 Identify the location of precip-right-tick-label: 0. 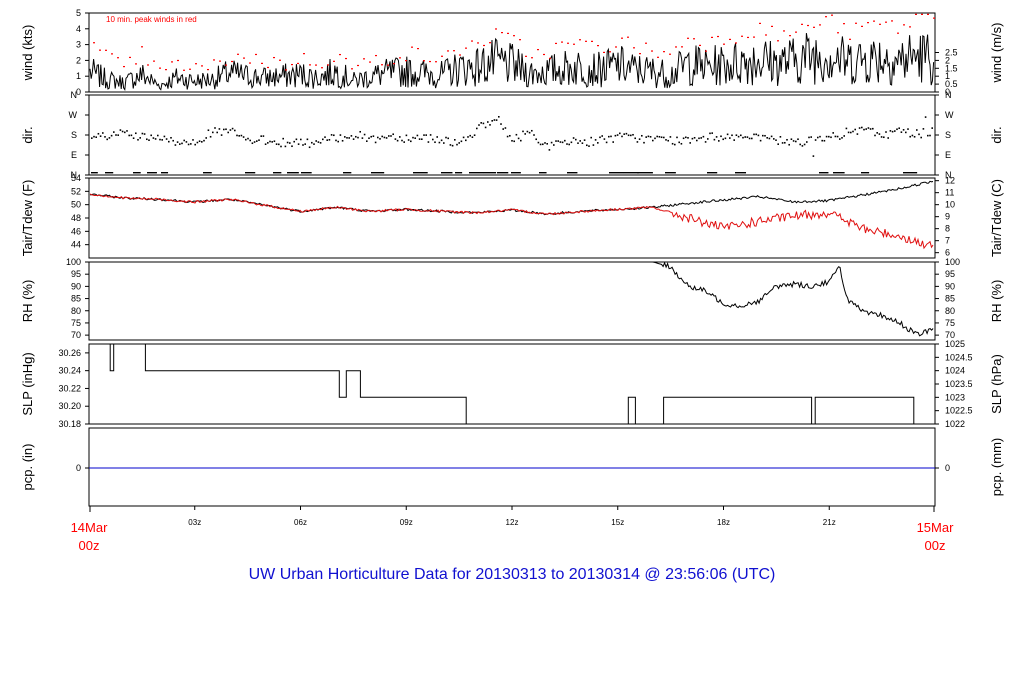
(947, 468).